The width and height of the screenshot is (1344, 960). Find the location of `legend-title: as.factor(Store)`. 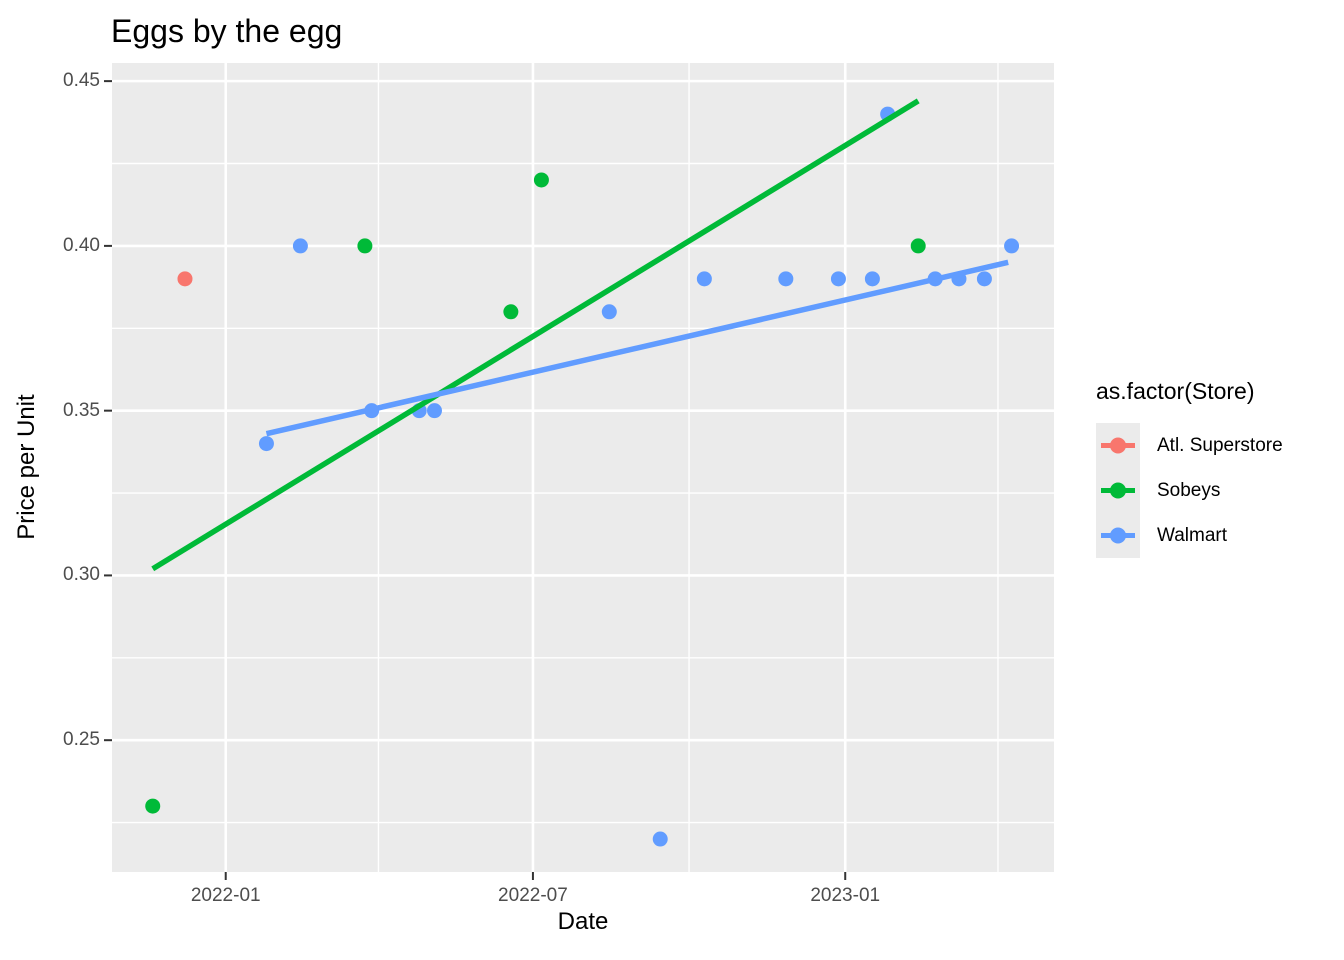

legend-title: as.factor(Store) is located at coordinates (1175, 391).